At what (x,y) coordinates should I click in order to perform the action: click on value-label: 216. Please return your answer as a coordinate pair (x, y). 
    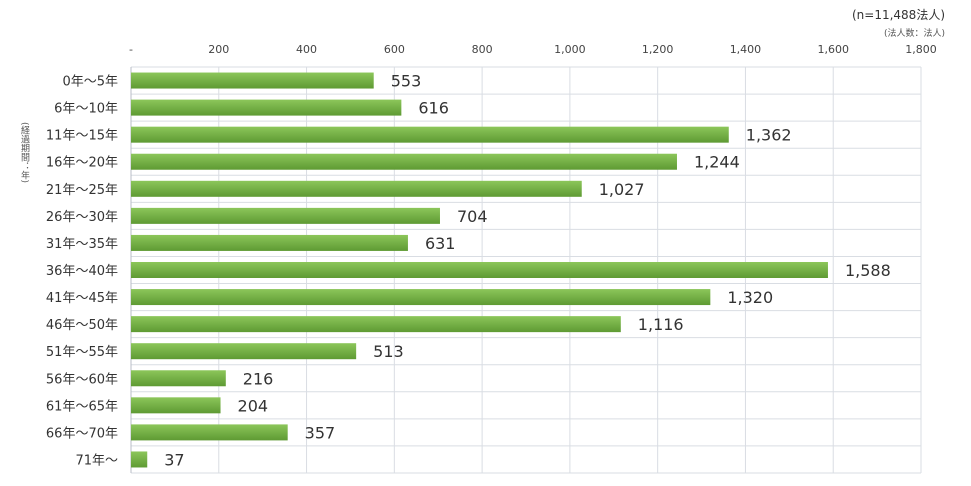
    Looking at the image, I should click on (258, 378).